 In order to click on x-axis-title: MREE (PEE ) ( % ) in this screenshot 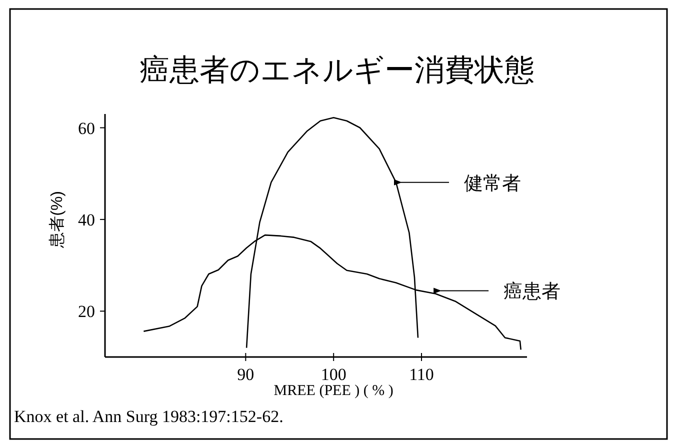, I will do `click(334, 391)`.